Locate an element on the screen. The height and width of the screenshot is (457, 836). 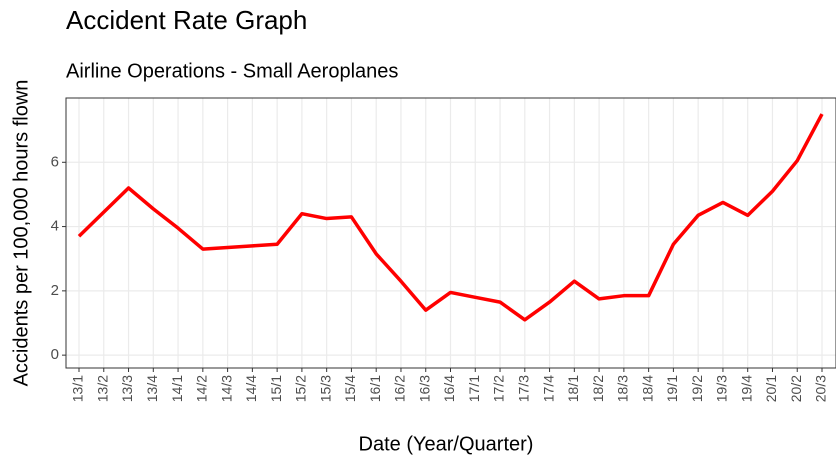
x-tick-label: 18/2 is located at coordinates (598, 388).